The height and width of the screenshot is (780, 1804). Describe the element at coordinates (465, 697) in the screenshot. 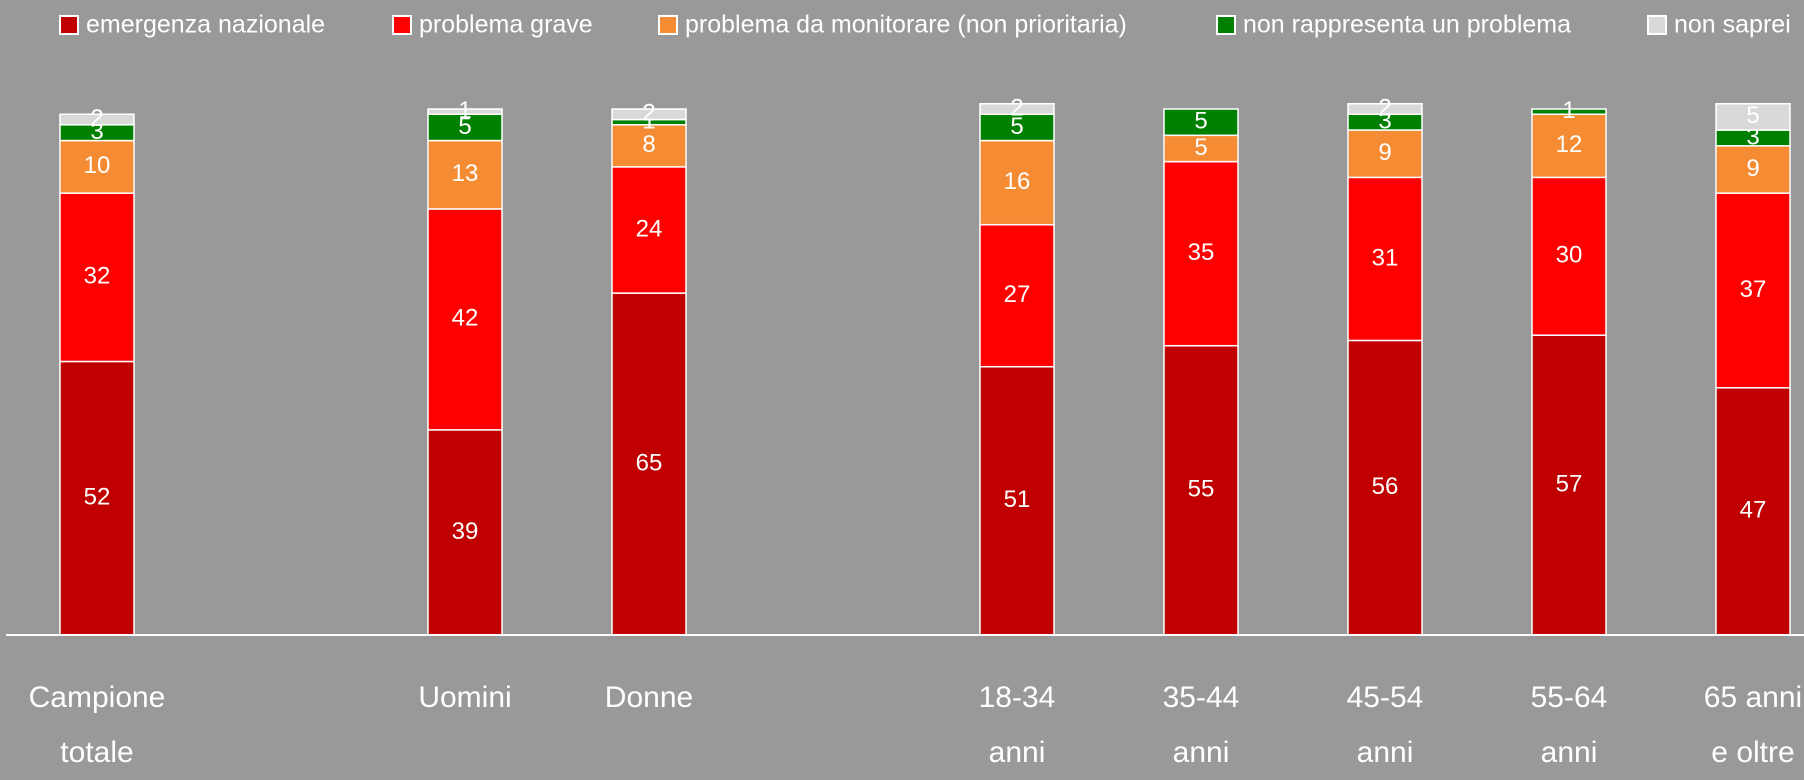

I see `x-tick-label: Uomini` at that location.